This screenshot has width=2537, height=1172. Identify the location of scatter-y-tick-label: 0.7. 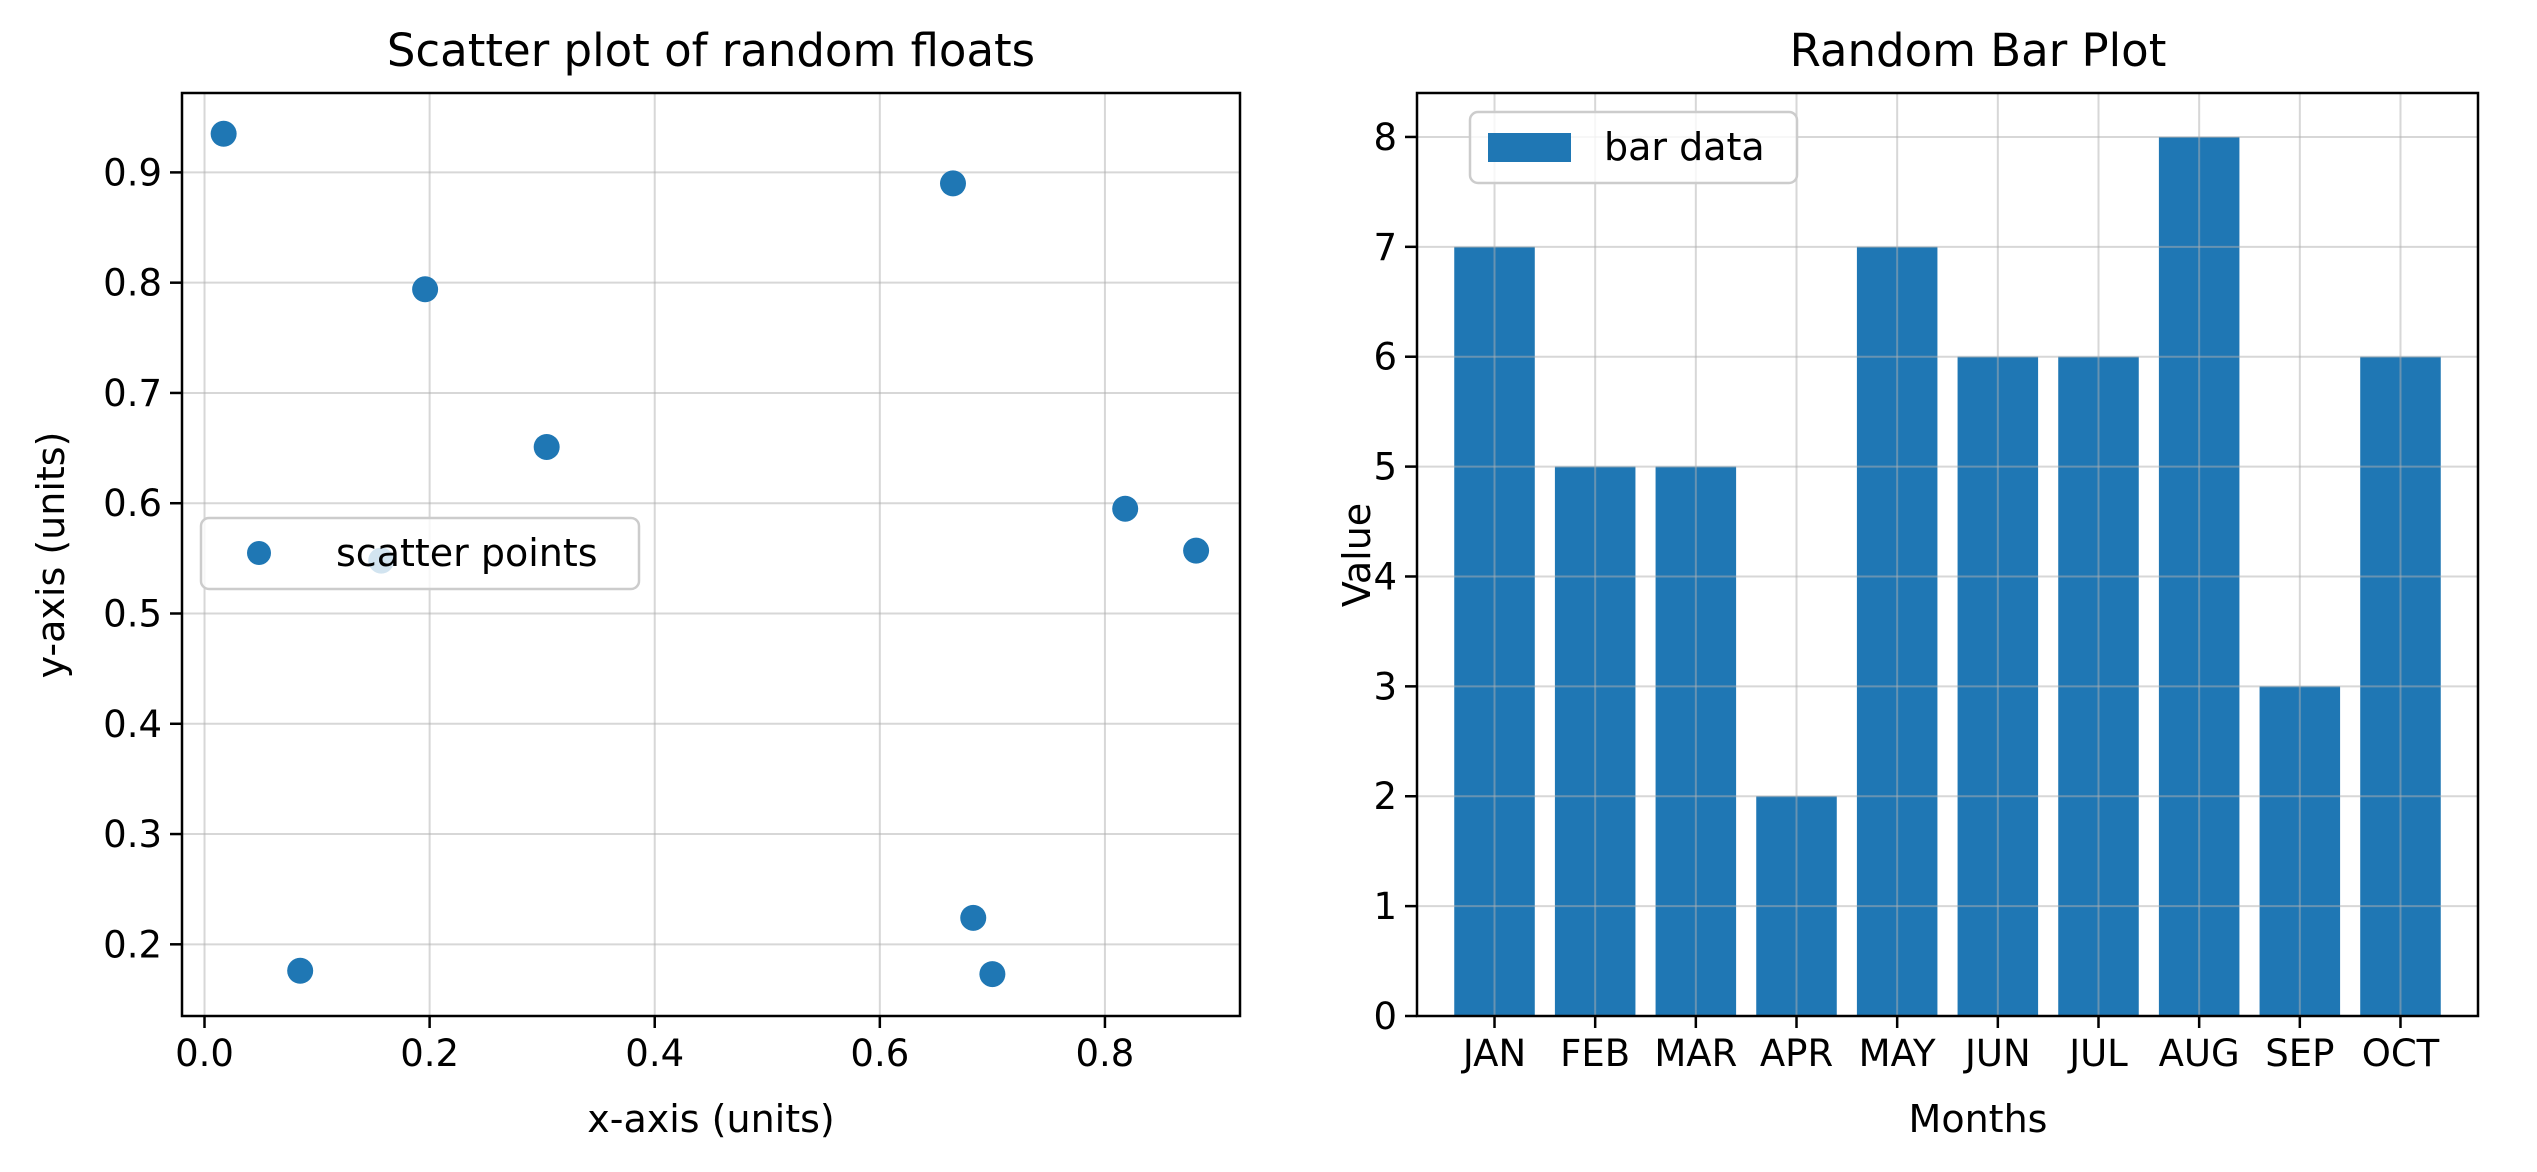
(132, 393).